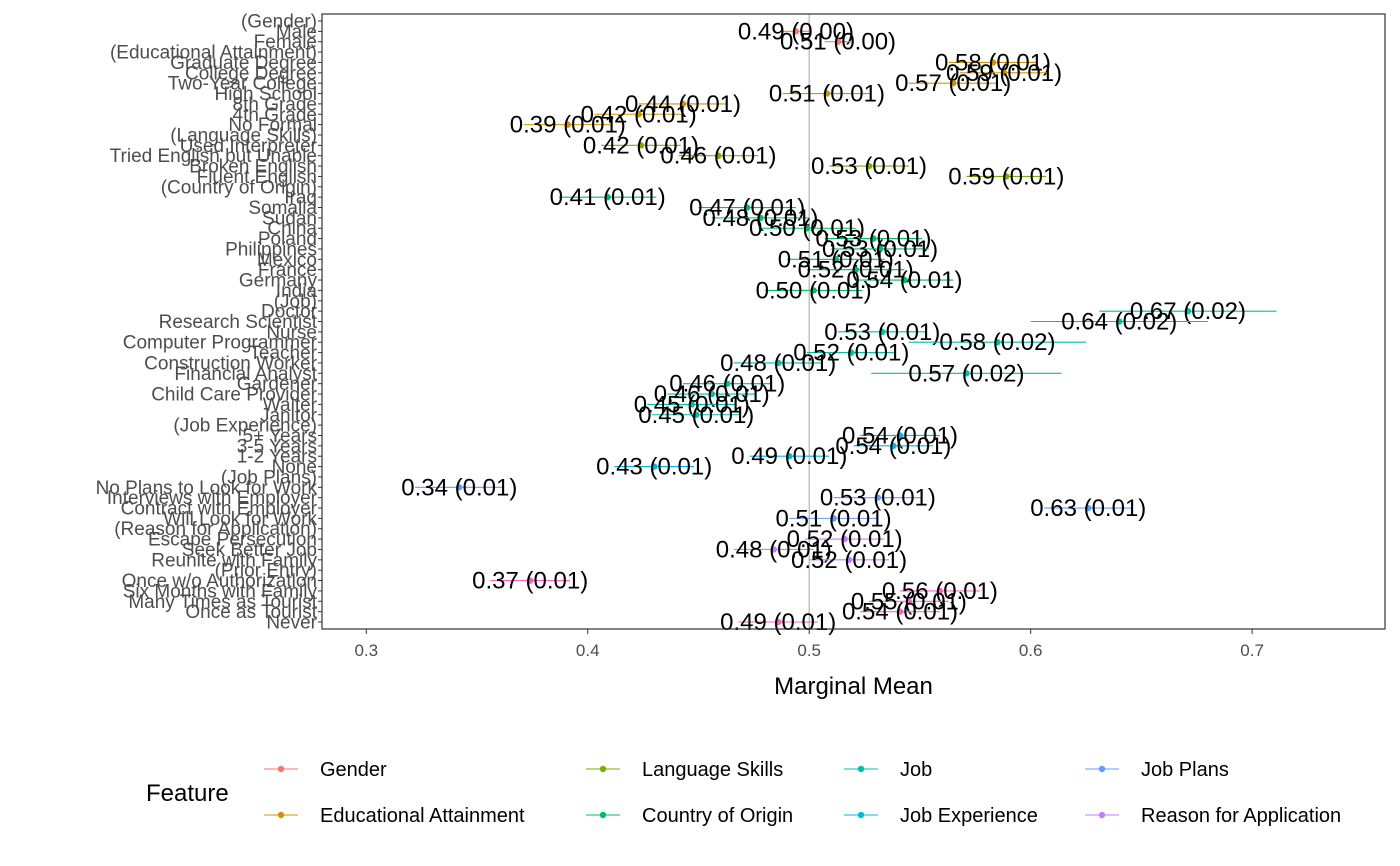 This screenshot has height=866, width=1400. I want to click on data-label: 0.44 (0.01), so click(683, 104).